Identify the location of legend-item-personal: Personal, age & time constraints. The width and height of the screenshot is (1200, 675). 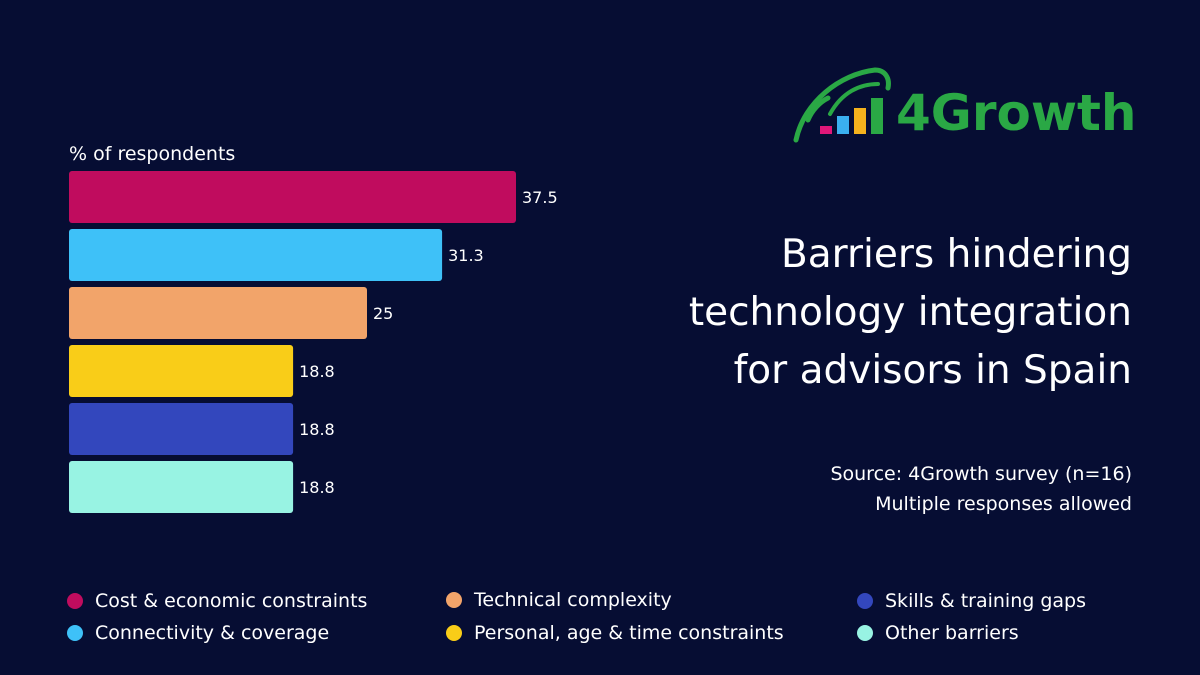
(615, 633).